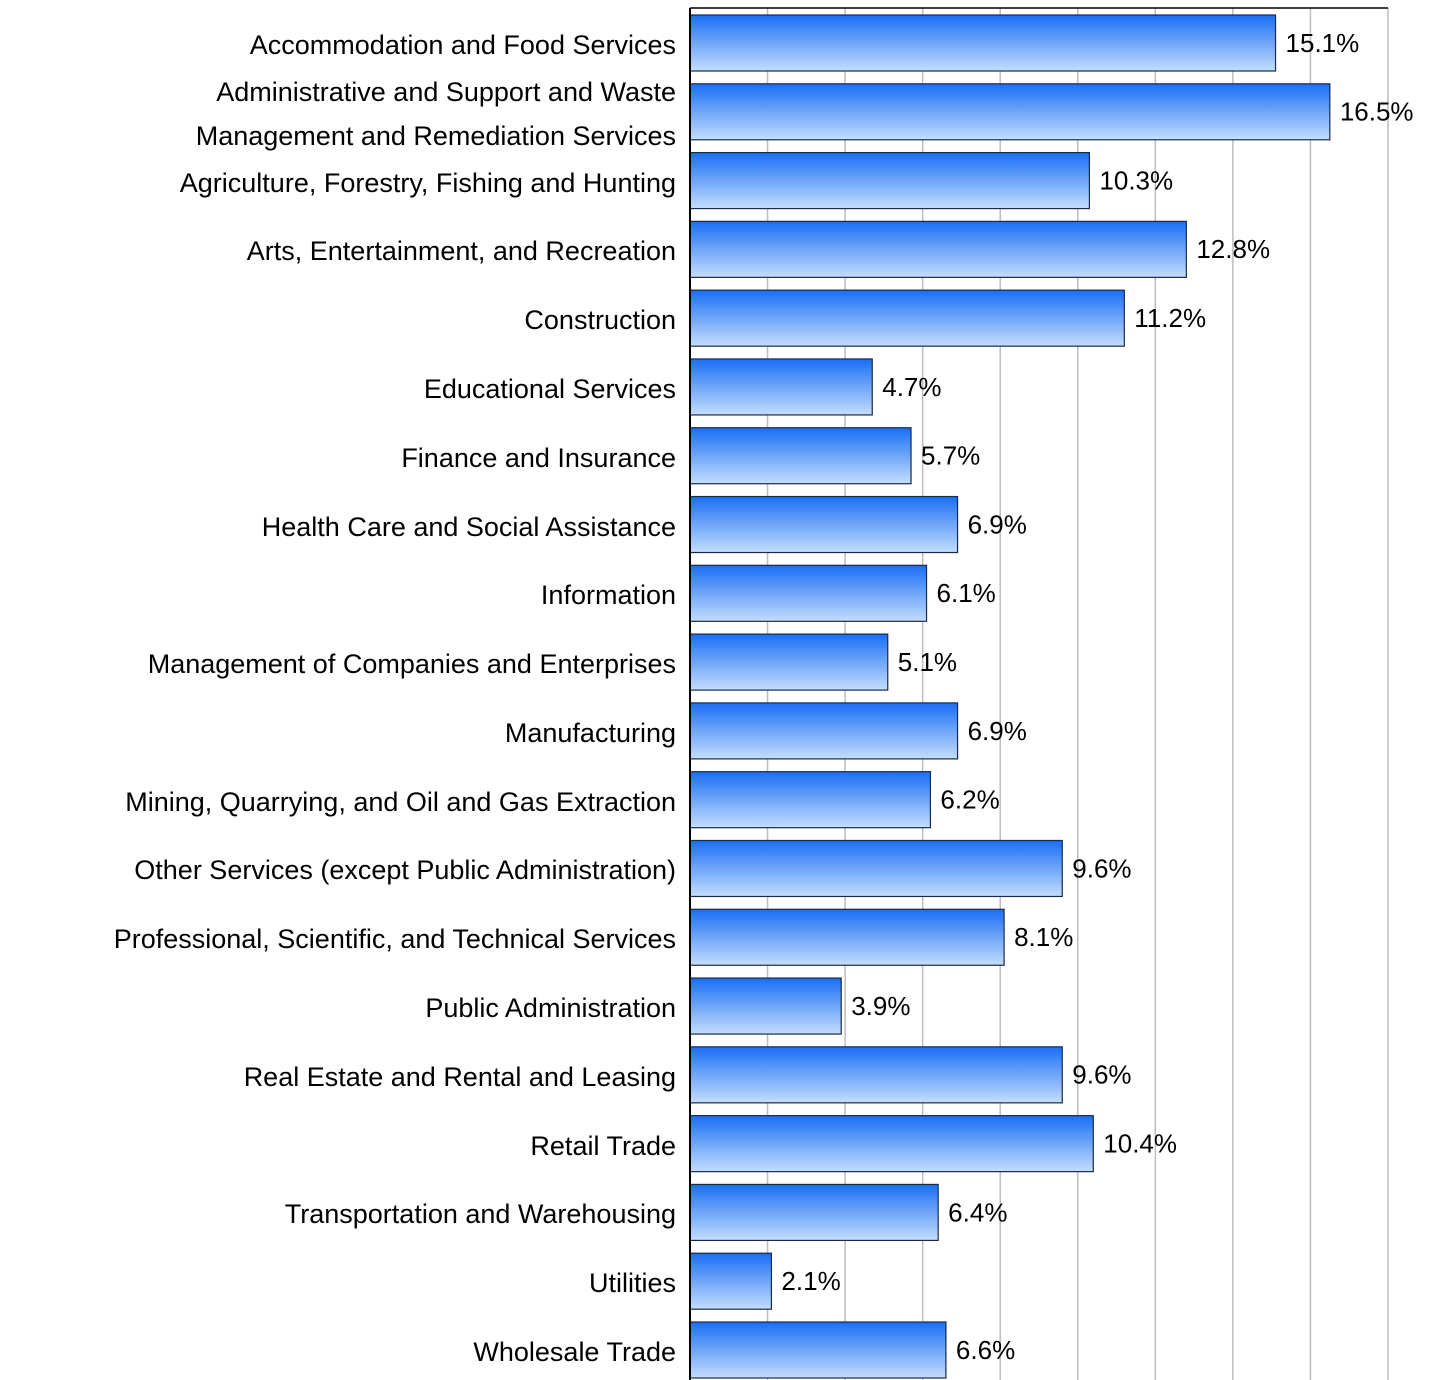 Image resolution: width=1440 pixels, height=1380 pixels. I want to click on y-tick-label: Public Administration, so click(550, 1008).